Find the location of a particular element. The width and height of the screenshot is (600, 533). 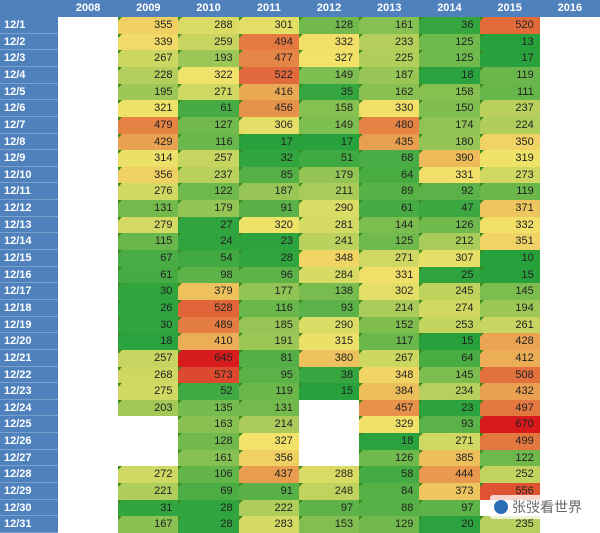

data-cell: 91 is located at coordinates (268, 491).